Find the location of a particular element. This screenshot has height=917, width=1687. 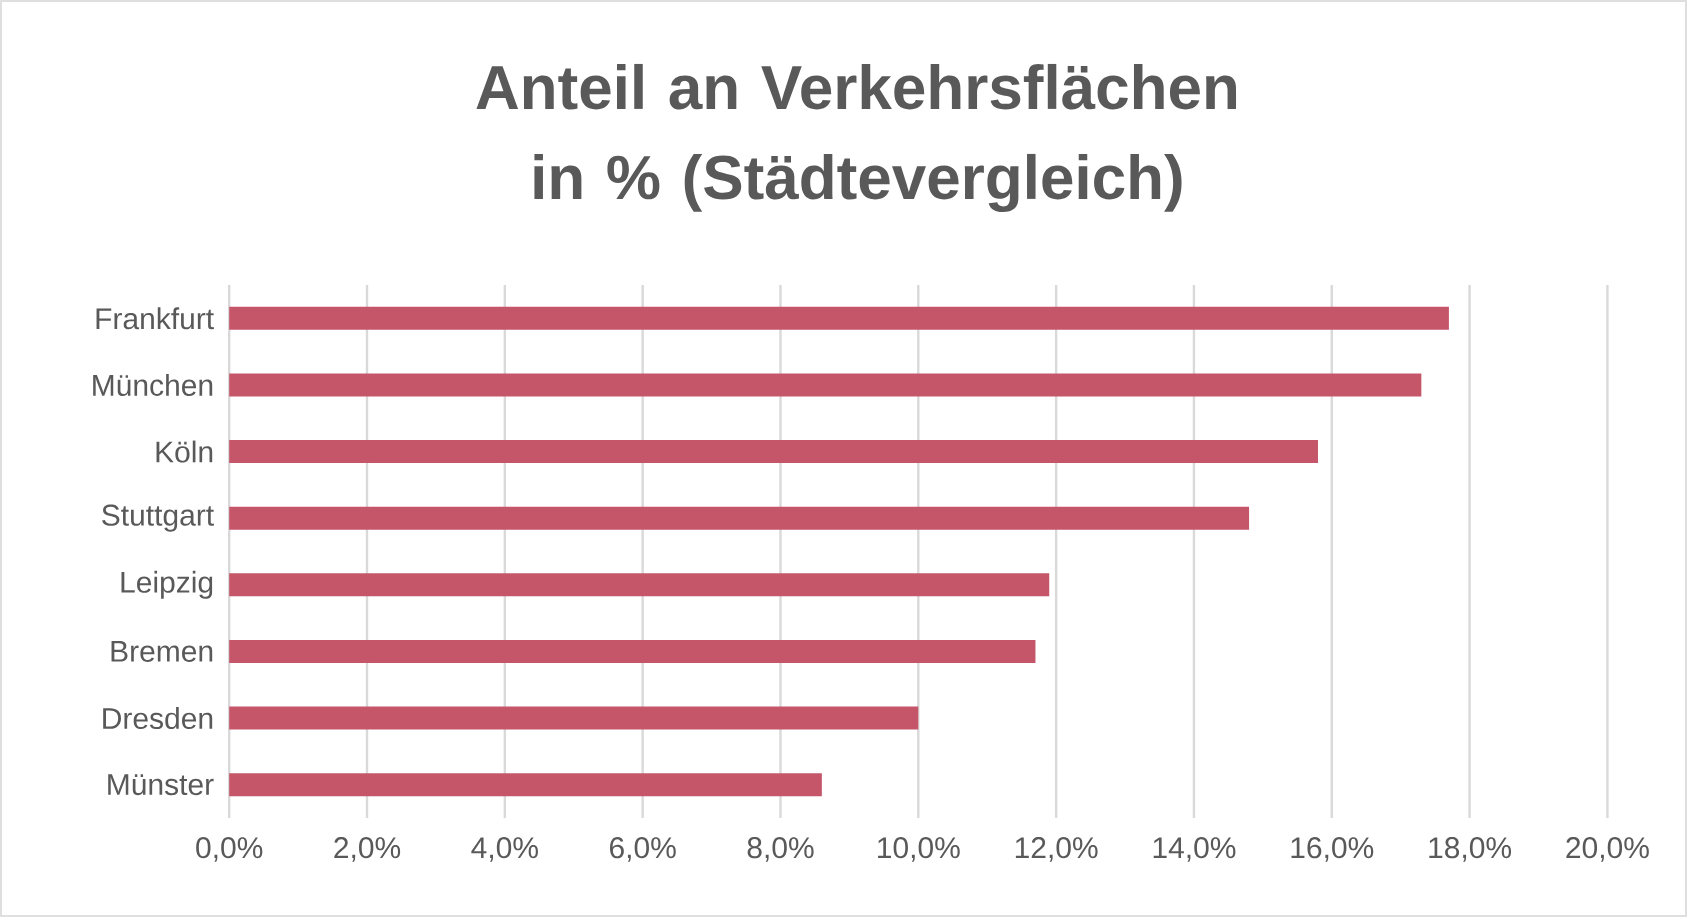

x-tick-label: 2,0% is located at coordinates (367, 849).